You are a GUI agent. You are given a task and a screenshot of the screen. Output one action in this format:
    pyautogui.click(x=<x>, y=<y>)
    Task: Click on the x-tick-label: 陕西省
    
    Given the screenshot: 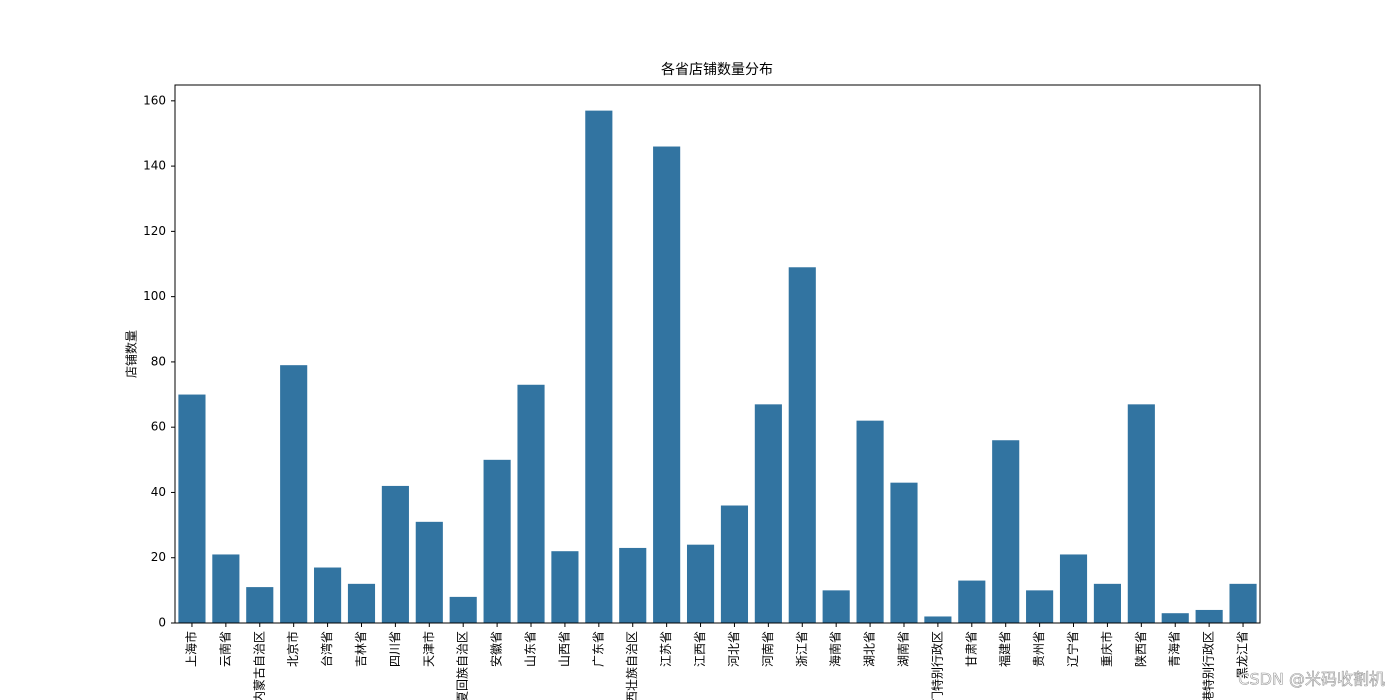 What is the action you would take?
    pyautogui.click(x=1140, y=649)
    